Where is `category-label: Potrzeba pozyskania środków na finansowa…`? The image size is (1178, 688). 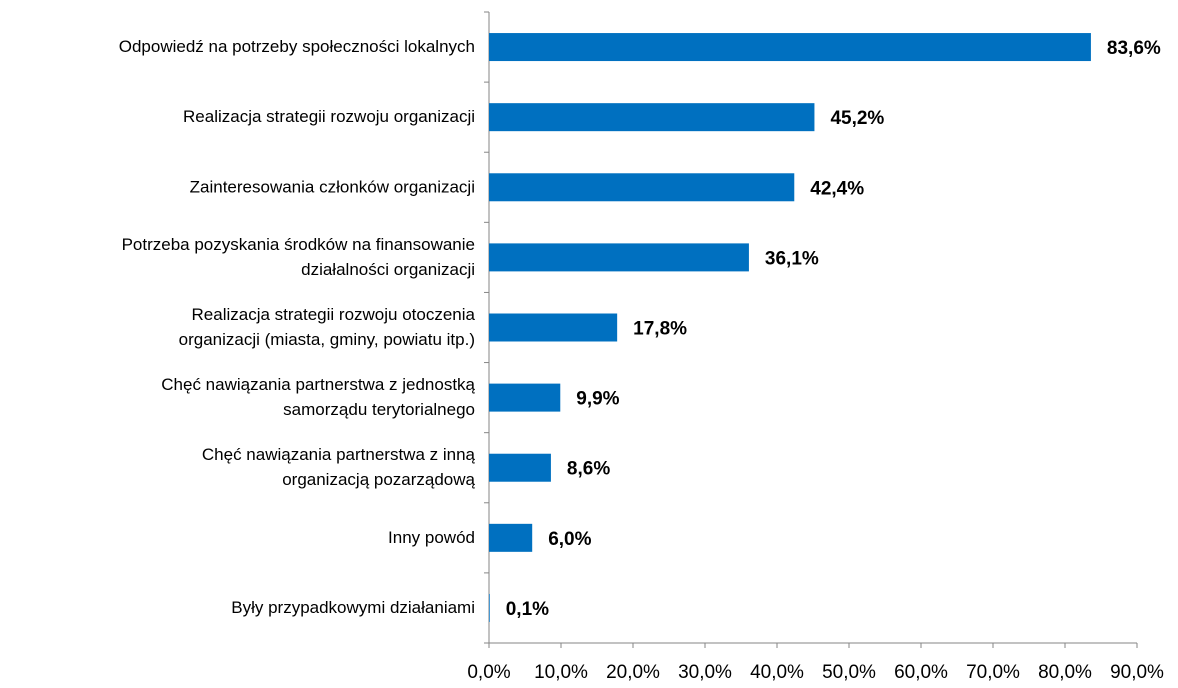
category-label: Potrzeba pozyskania środków na finansowa… is located at coordinates (298, 257).